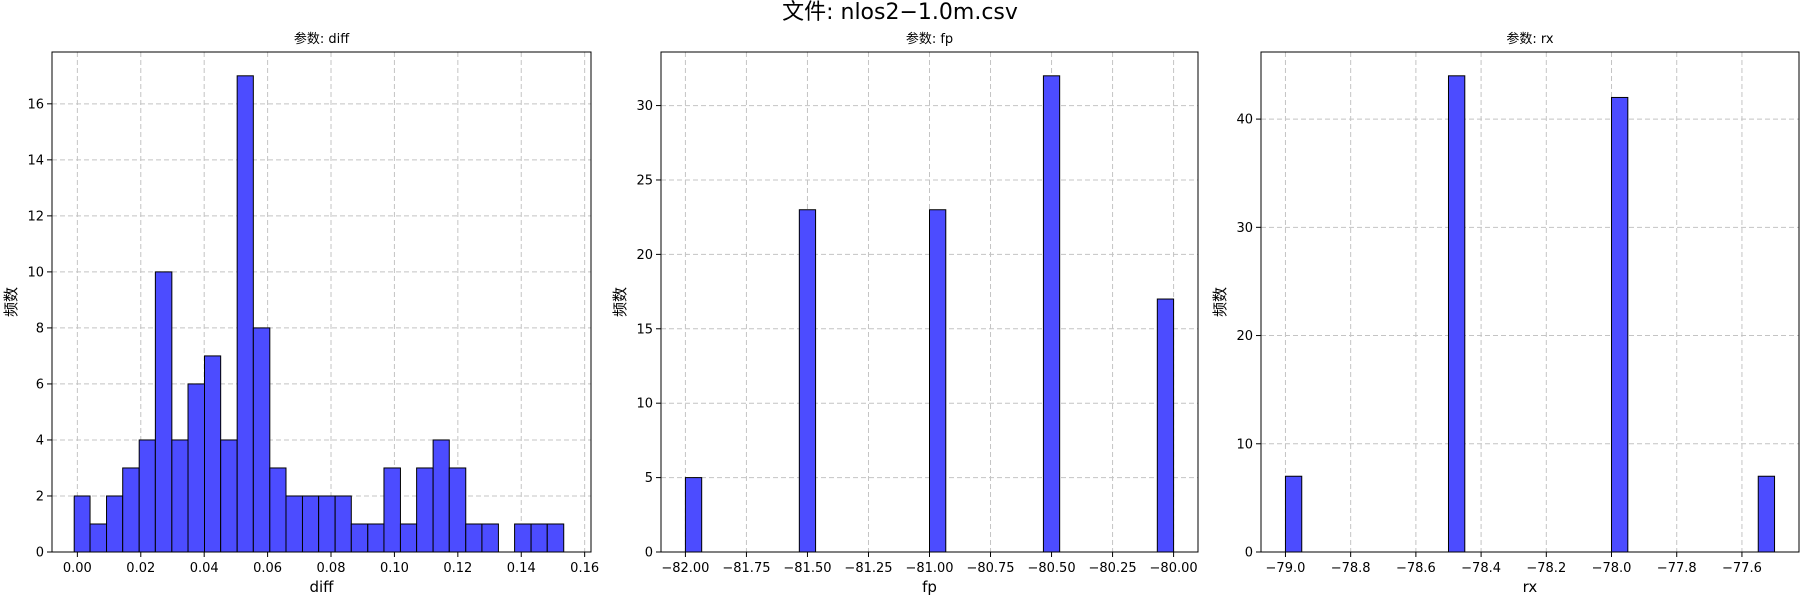 The width and height of the screenshot is (1800, 600). I want to click on subplot-title: 参数: diff, so click(322, 39).